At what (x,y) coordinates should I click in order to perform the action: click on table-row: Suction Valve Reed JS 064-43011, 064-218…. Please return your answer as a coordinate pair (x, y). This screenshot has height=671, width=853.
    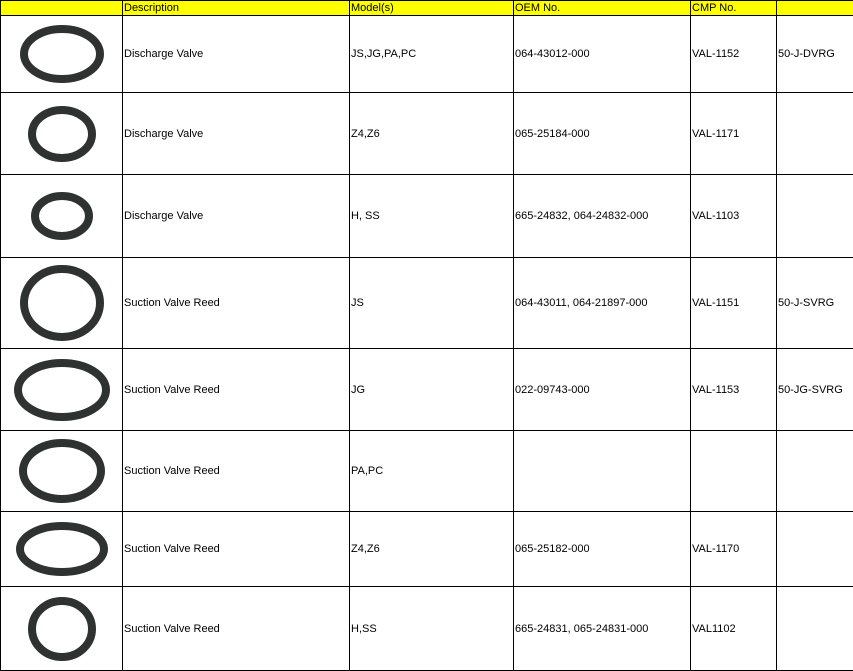
    Looking at the image, I should click on (426, 303).